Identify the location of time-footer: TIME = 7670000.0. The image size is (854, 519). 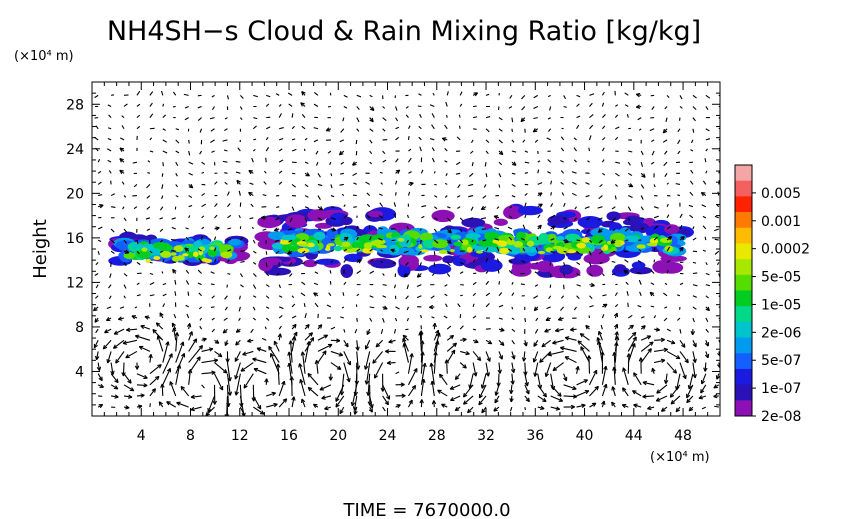
(426, 509).